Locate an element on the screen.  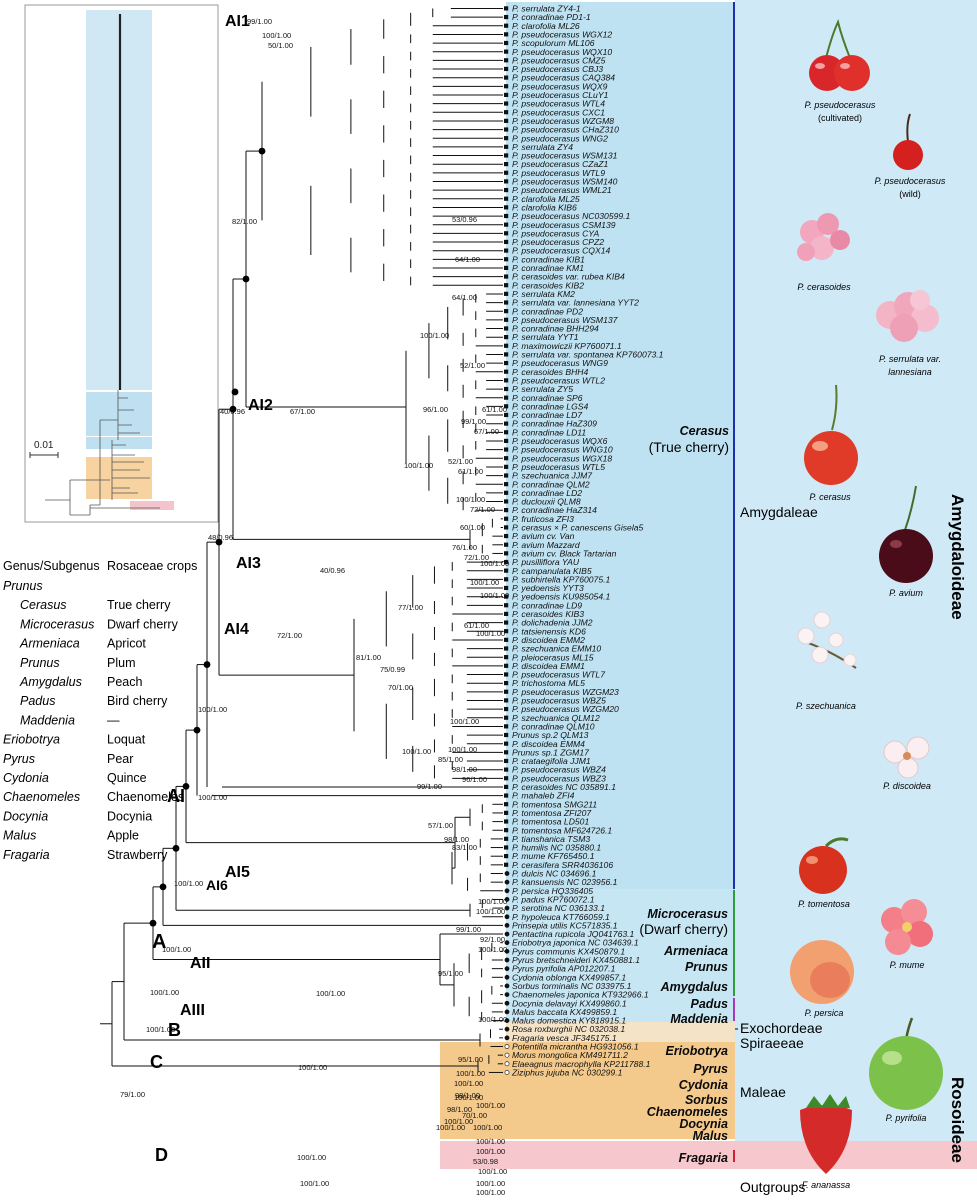
taxon-label: P. hypoleuca KT766059.1 is located at coordinates (561, 917).